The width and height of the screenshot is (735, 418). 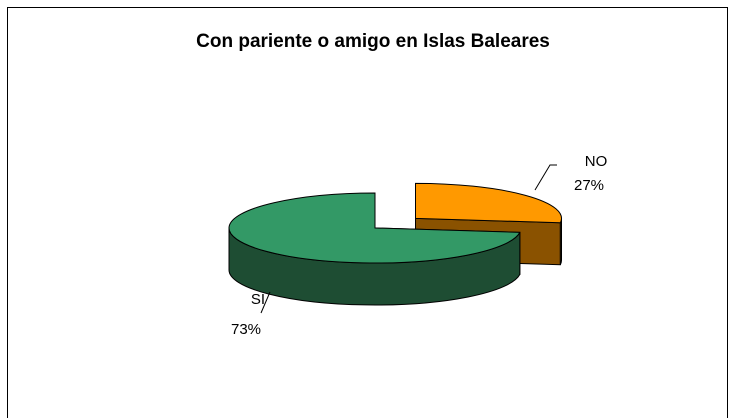 What do you see at coordinates (589, 185) in the screenshot?
I see `data-label-value: 27%` at bounding box center [589, 185].